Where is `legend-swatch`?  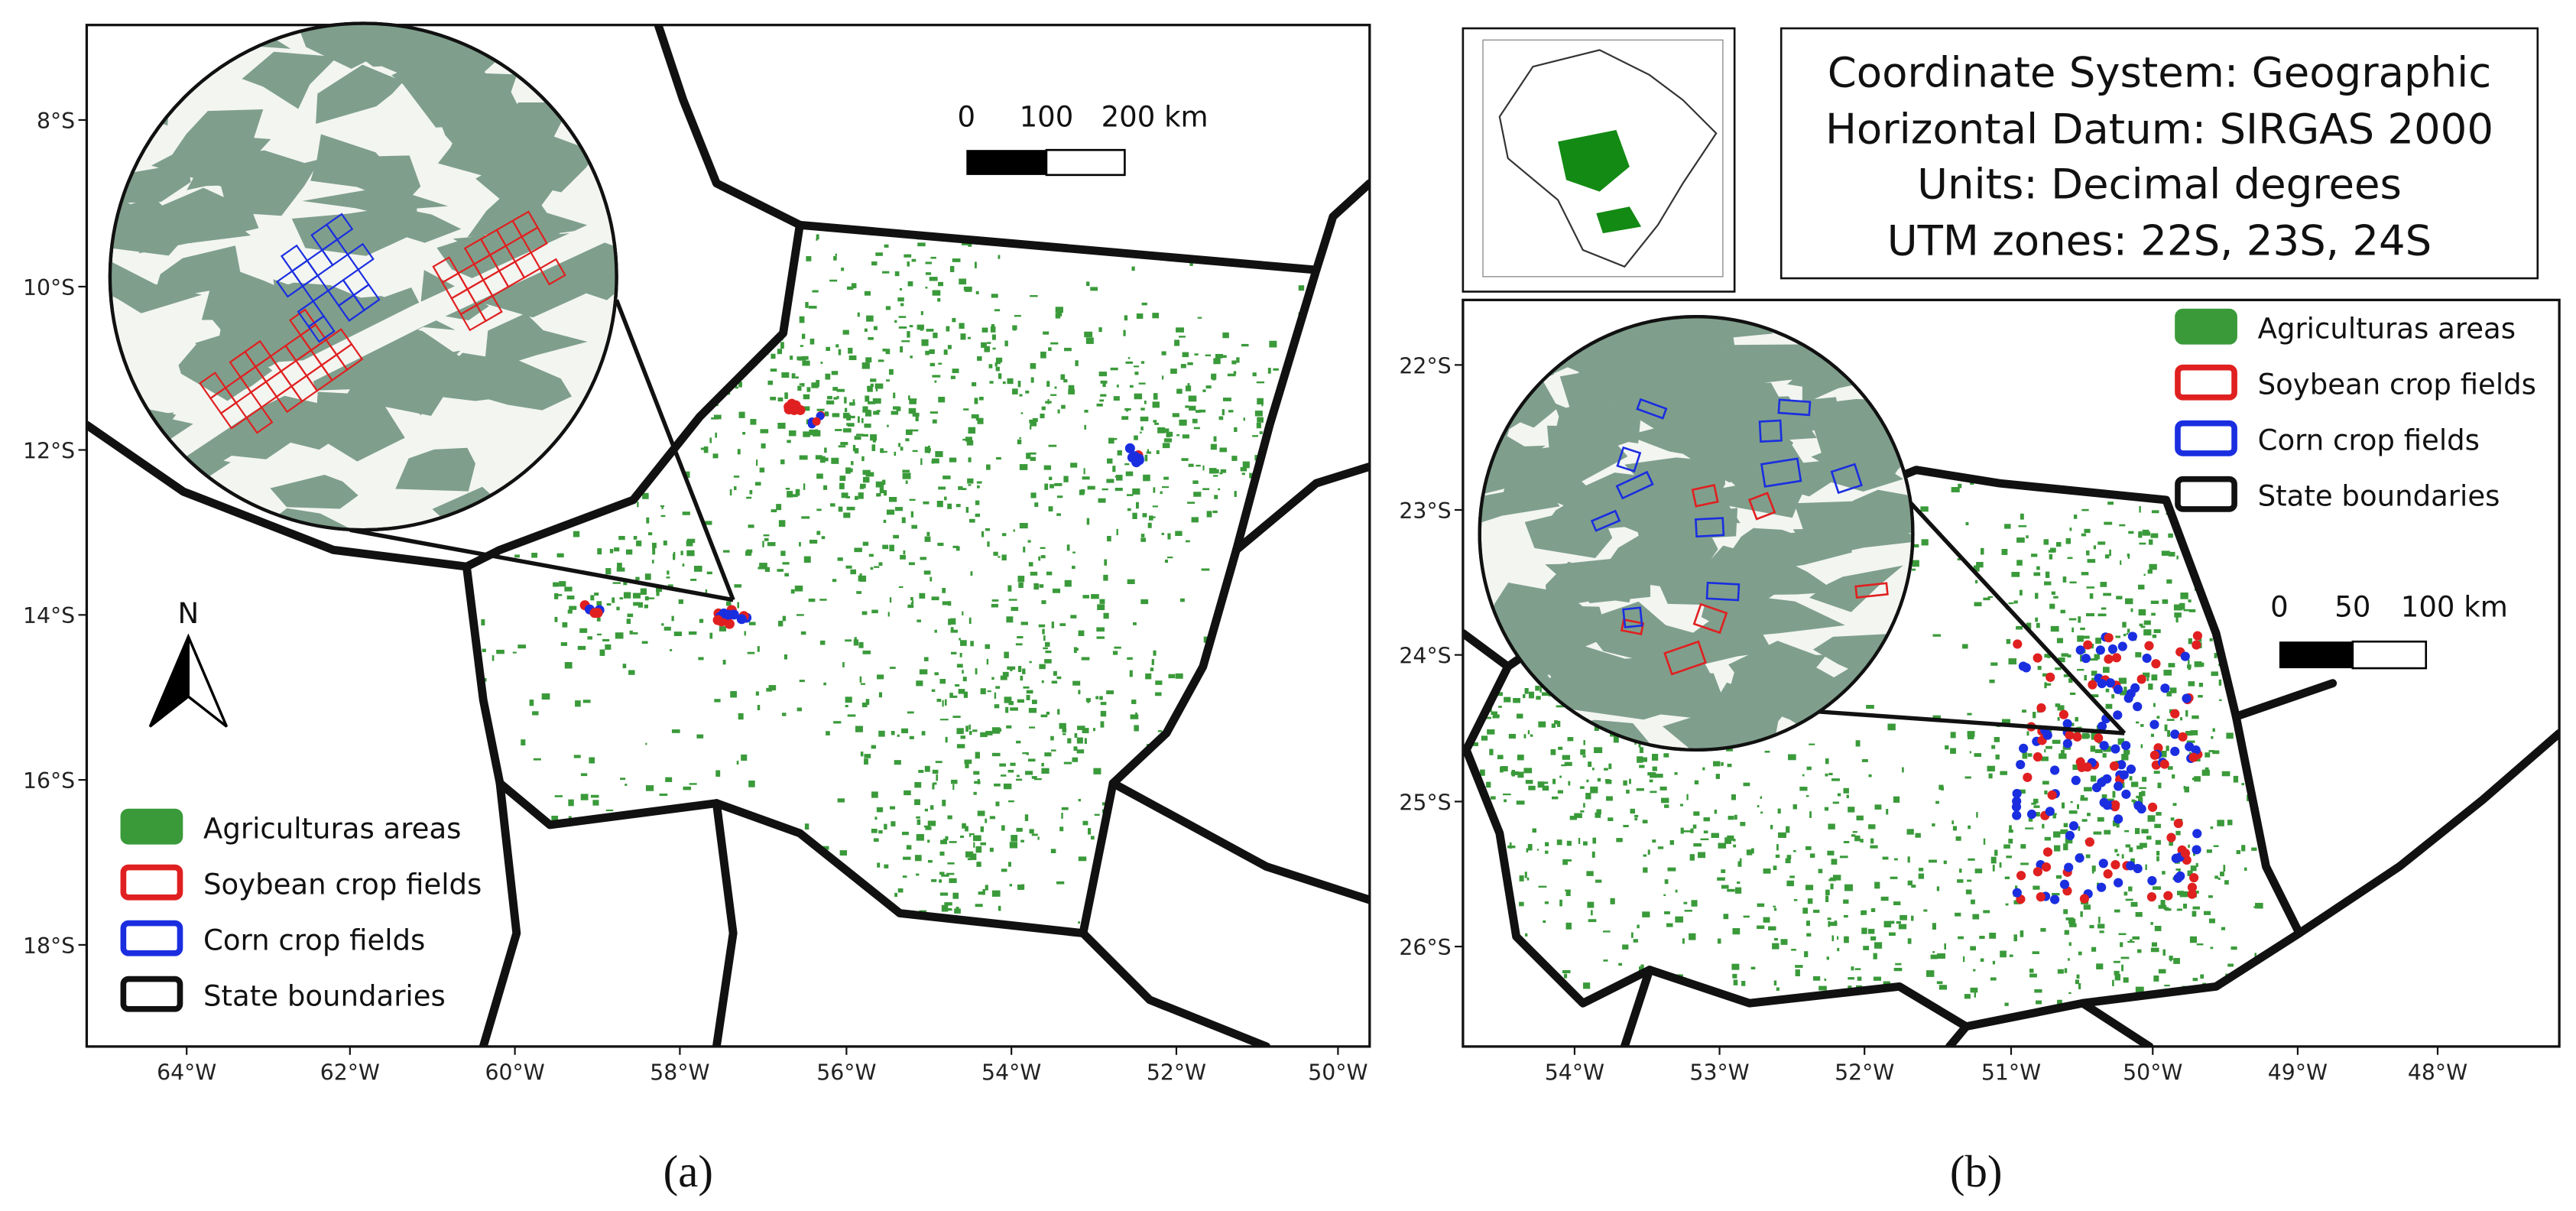
legend-swatch is located at coordinates (2206, 494).